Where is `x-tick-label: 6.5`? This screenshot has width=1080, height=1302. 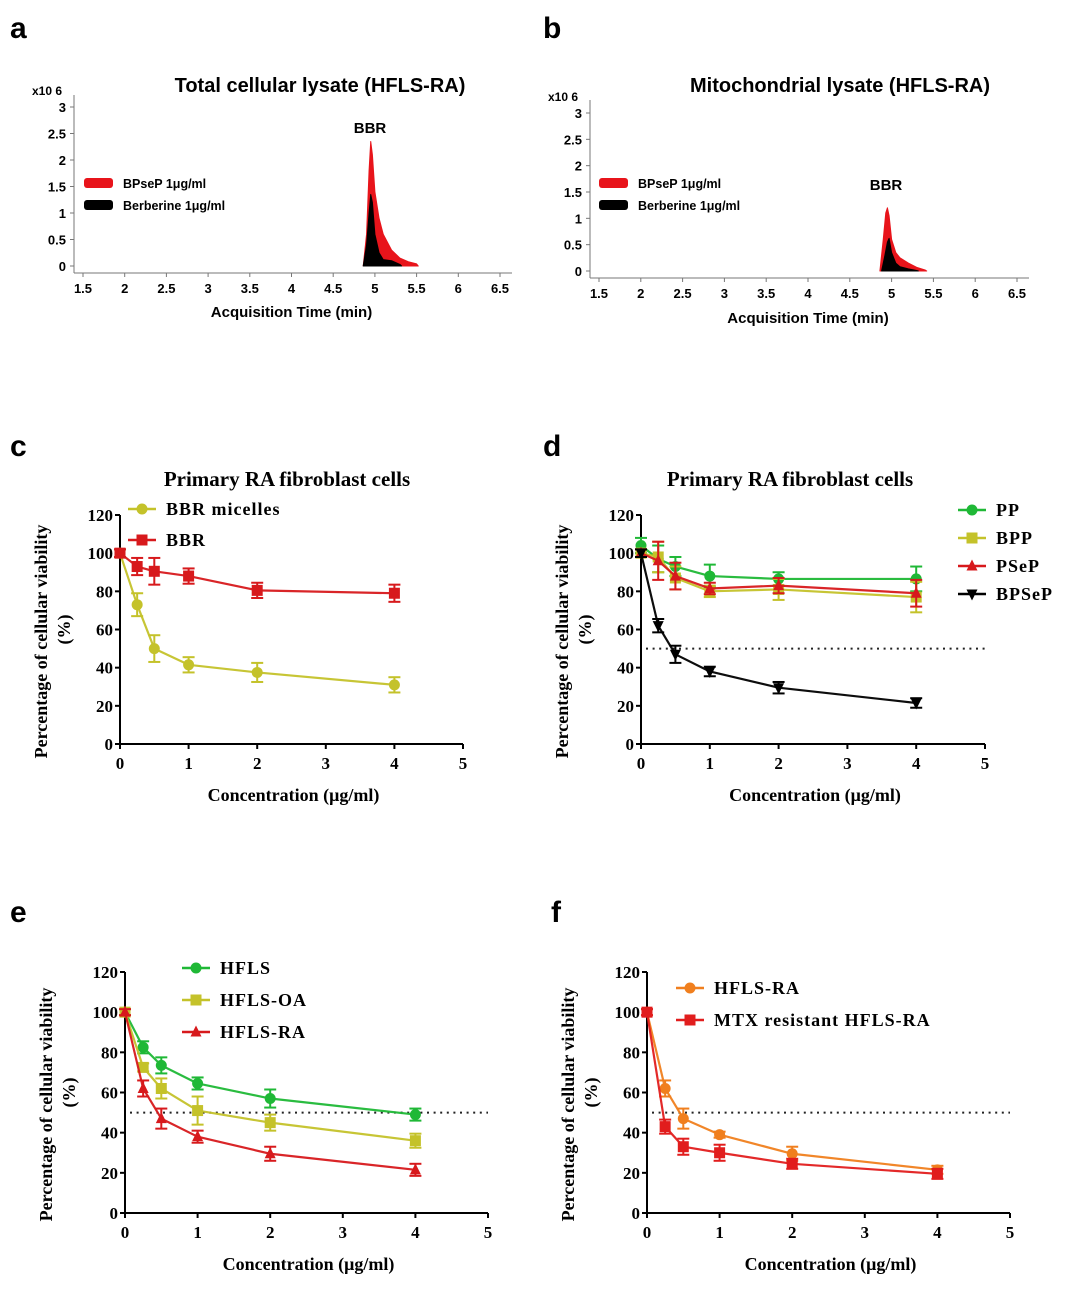
x-tick-label: 6.5 is located at coordinates (500, 288).